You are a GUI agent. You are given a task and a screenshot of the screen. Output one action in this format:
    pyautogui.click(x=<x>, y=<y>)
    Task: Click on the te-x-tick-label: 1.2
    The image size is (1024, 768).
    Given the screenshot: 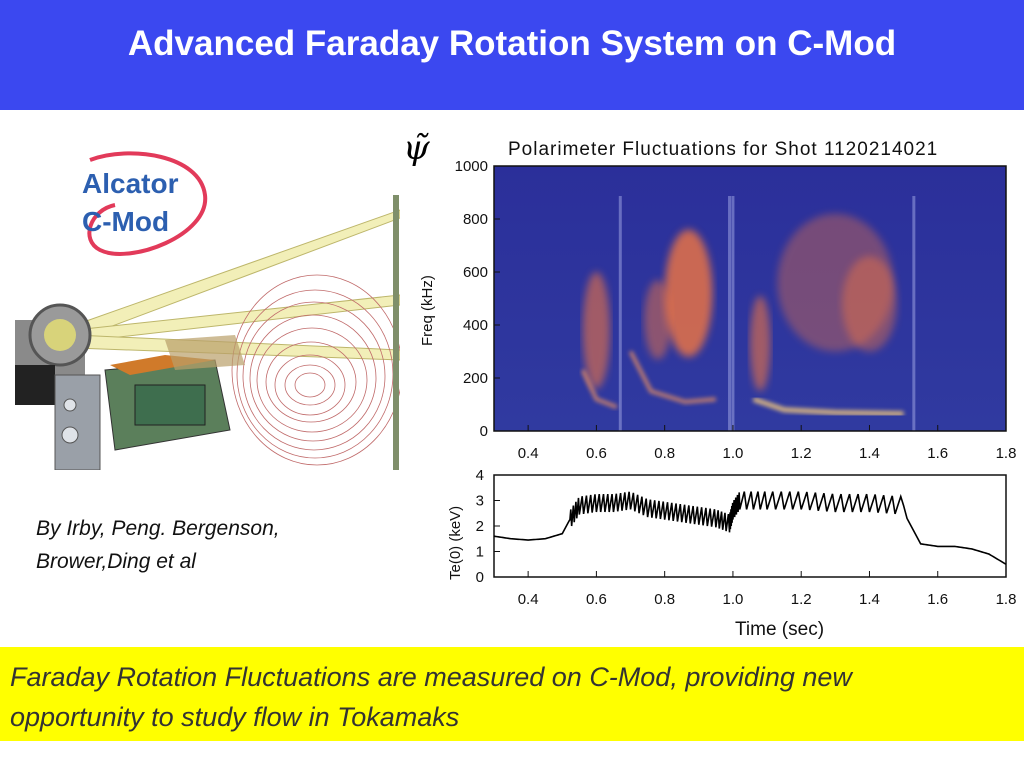 What is the action you would take?
    pyautogui.click(x=801, y=599)
    